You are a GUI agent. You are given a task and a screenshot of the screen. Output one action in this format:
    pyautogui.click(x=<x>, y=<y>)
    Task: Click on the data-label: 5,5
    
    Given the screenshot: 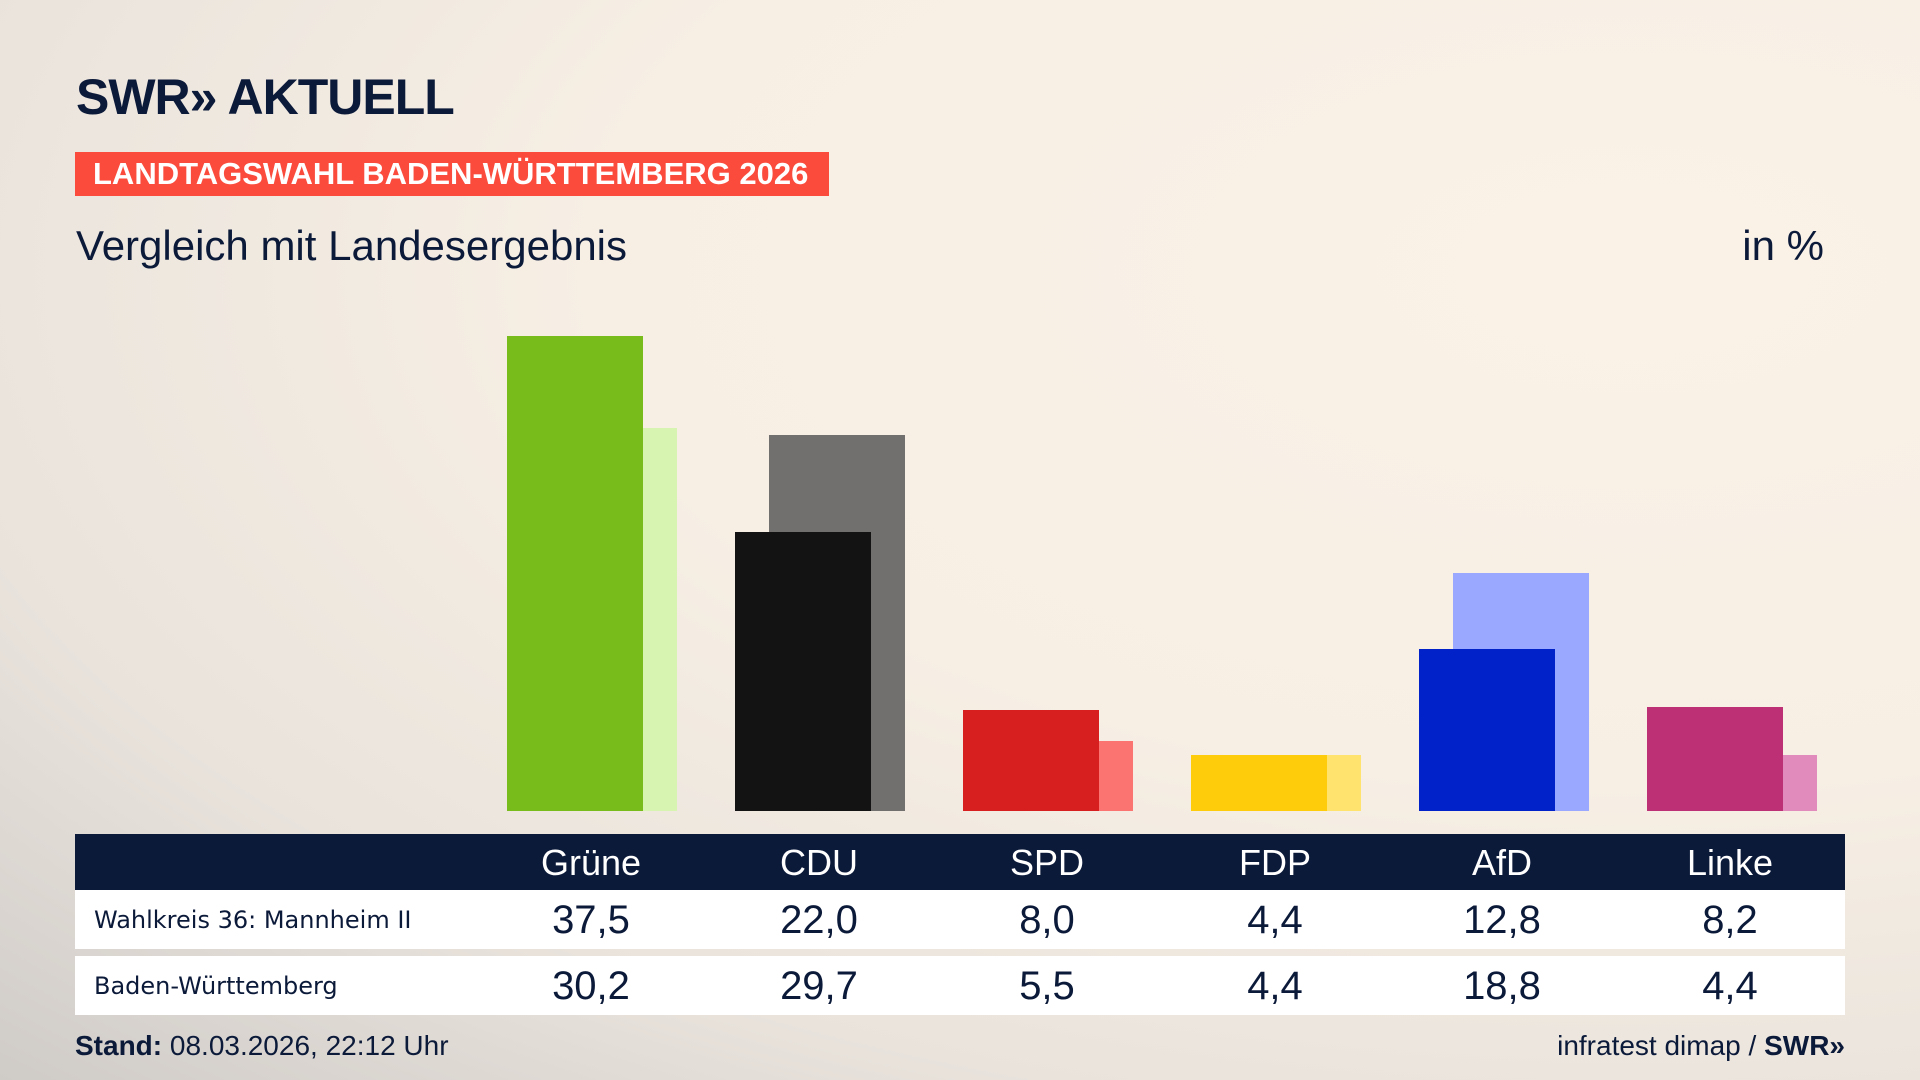 What is the action you would take?
    pyautogui.click(x=1047, y=986)
    